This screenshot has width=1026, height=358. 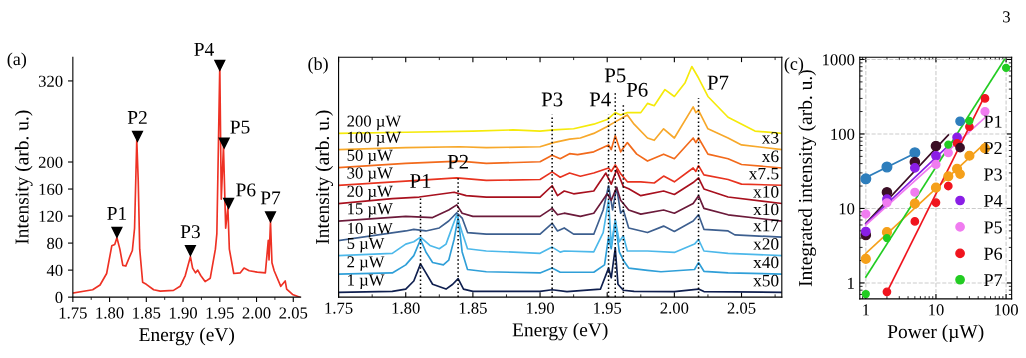 What do you see at coordinates (993, 280) in the screenshot?
I see `legend-label: P7` at bounding box center [993, 280].